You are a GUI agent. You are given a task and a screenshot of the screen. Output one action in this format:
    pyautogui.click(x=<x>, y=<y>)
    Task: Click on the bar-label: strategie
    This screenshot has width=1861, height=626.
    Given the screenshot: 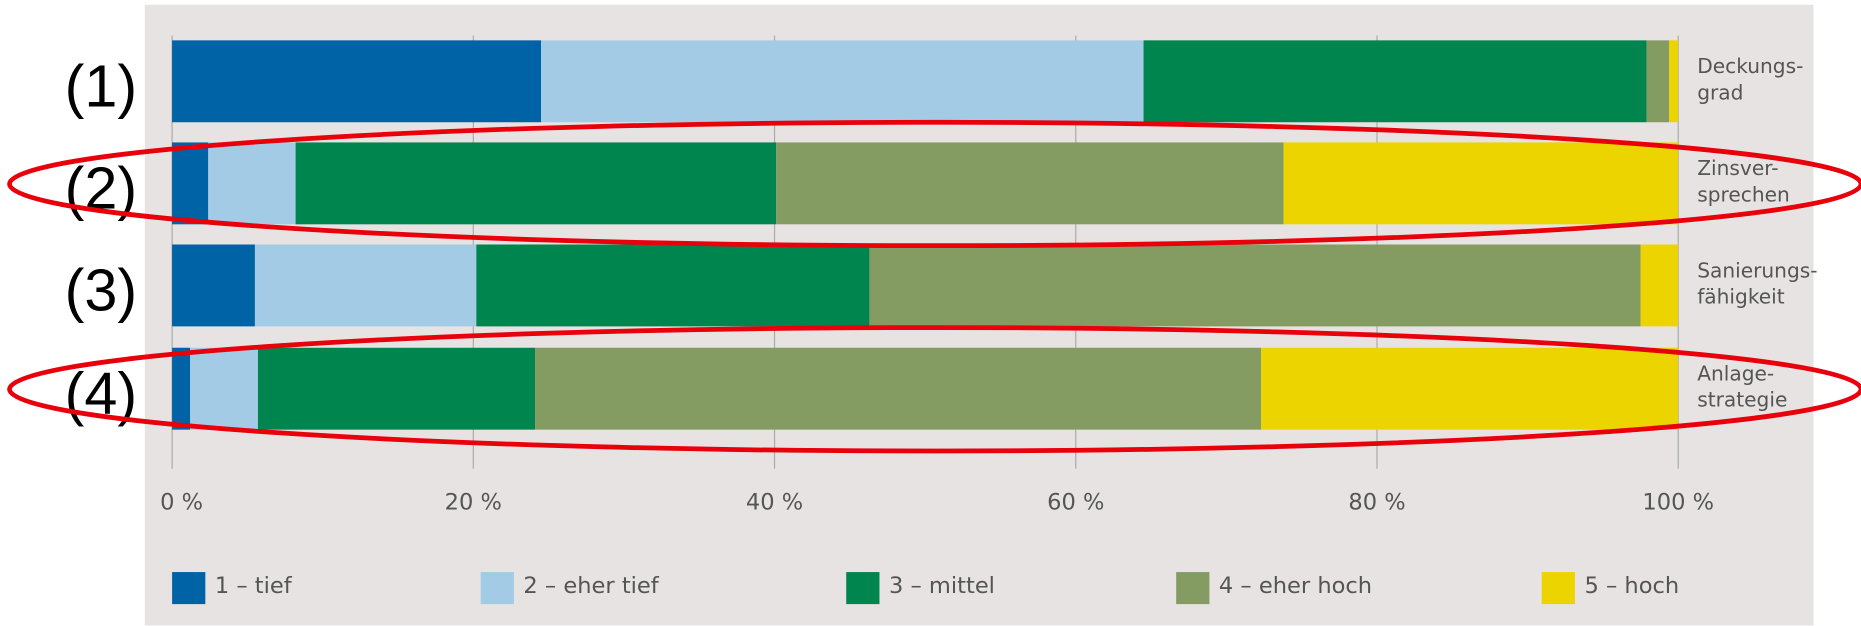 What is the action you would take?
    pyautogui.click(x=1742, y=400)
    